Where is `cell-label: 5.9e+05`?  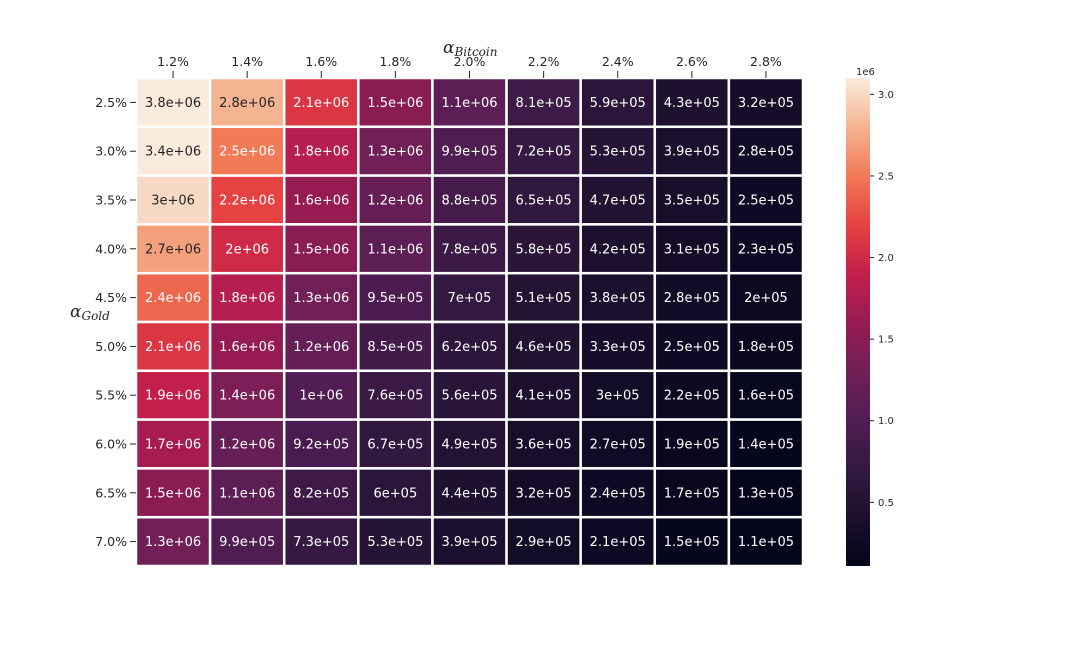 cell-label: 5.9e+05 is located at coordinates (618, 103).